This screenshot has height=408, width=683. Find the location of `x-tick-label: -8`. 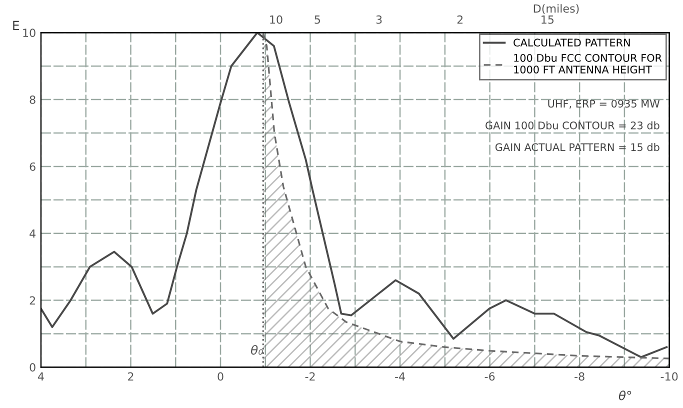

x-tick-label: -8 is located at coordinates (579, 376).